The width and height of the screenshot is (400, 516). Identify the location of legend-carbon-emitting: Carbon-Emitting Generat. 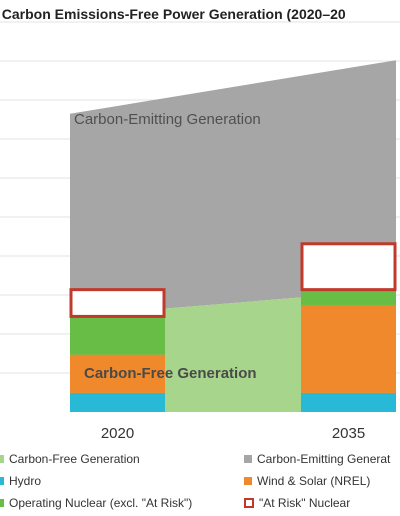
(317, 459).